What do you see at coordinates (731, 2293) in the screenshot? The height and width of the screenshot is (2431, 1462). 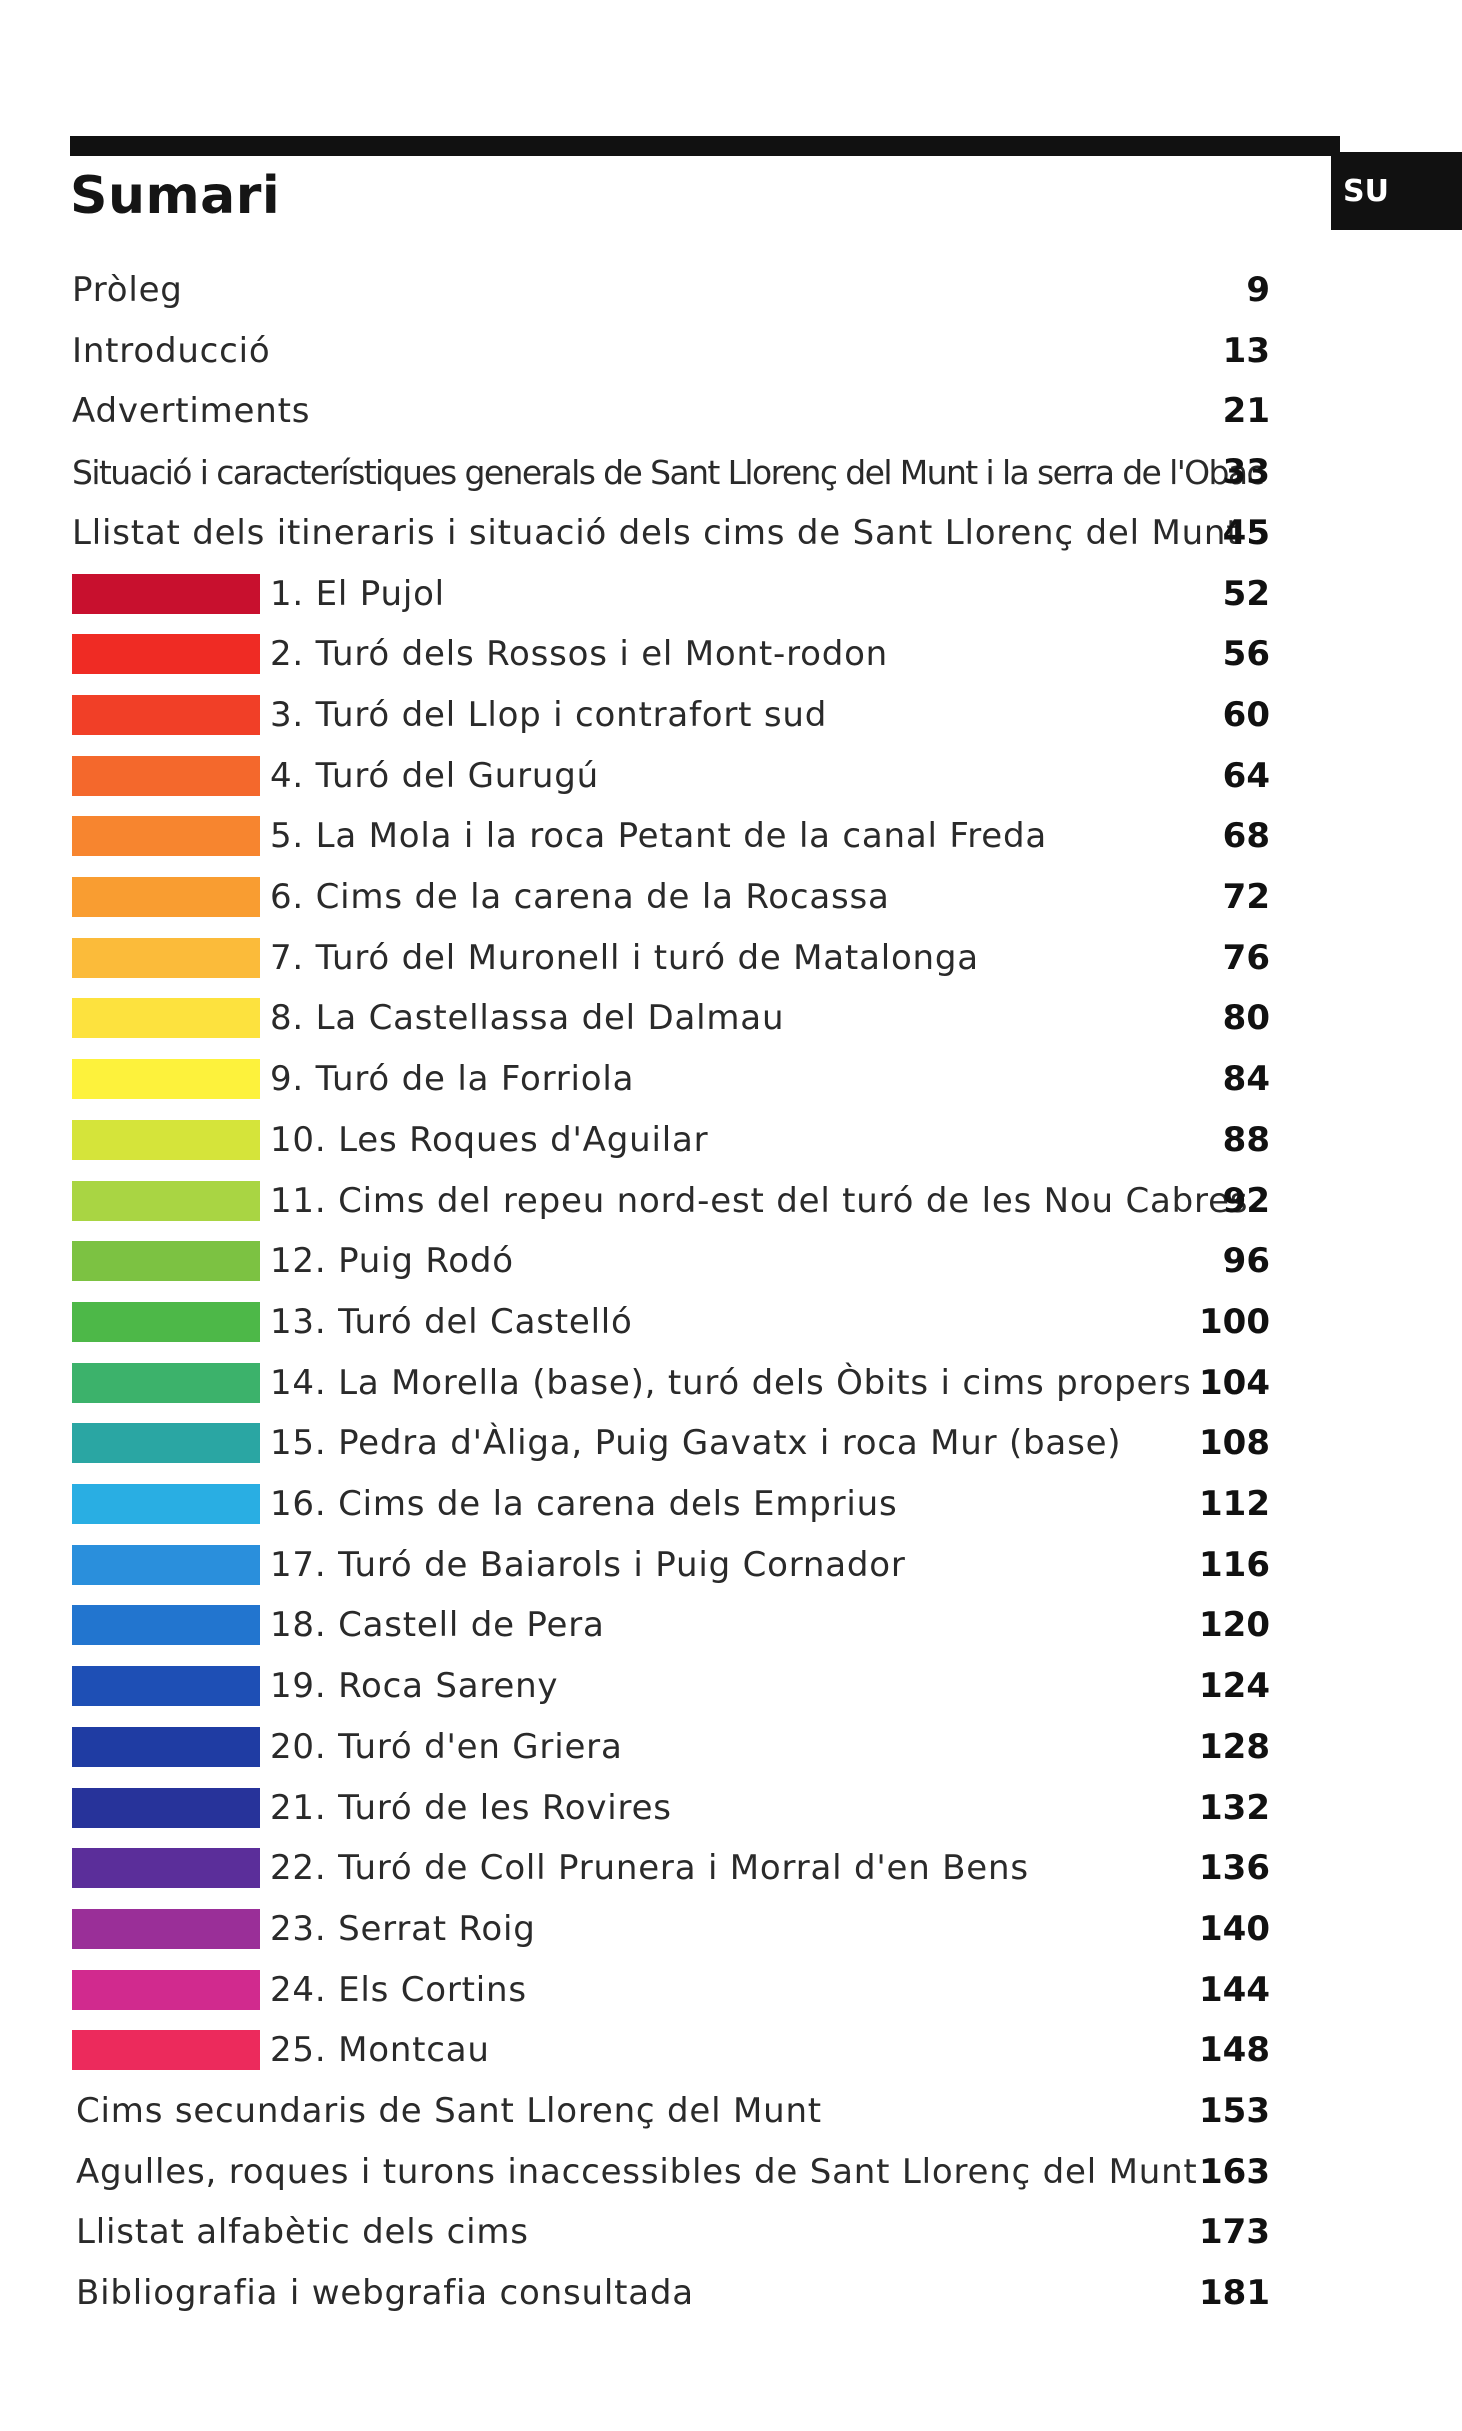 I see `toc-entry: Bibliografia i webgrafia consultada 181` at bounding box center [731, 2293].